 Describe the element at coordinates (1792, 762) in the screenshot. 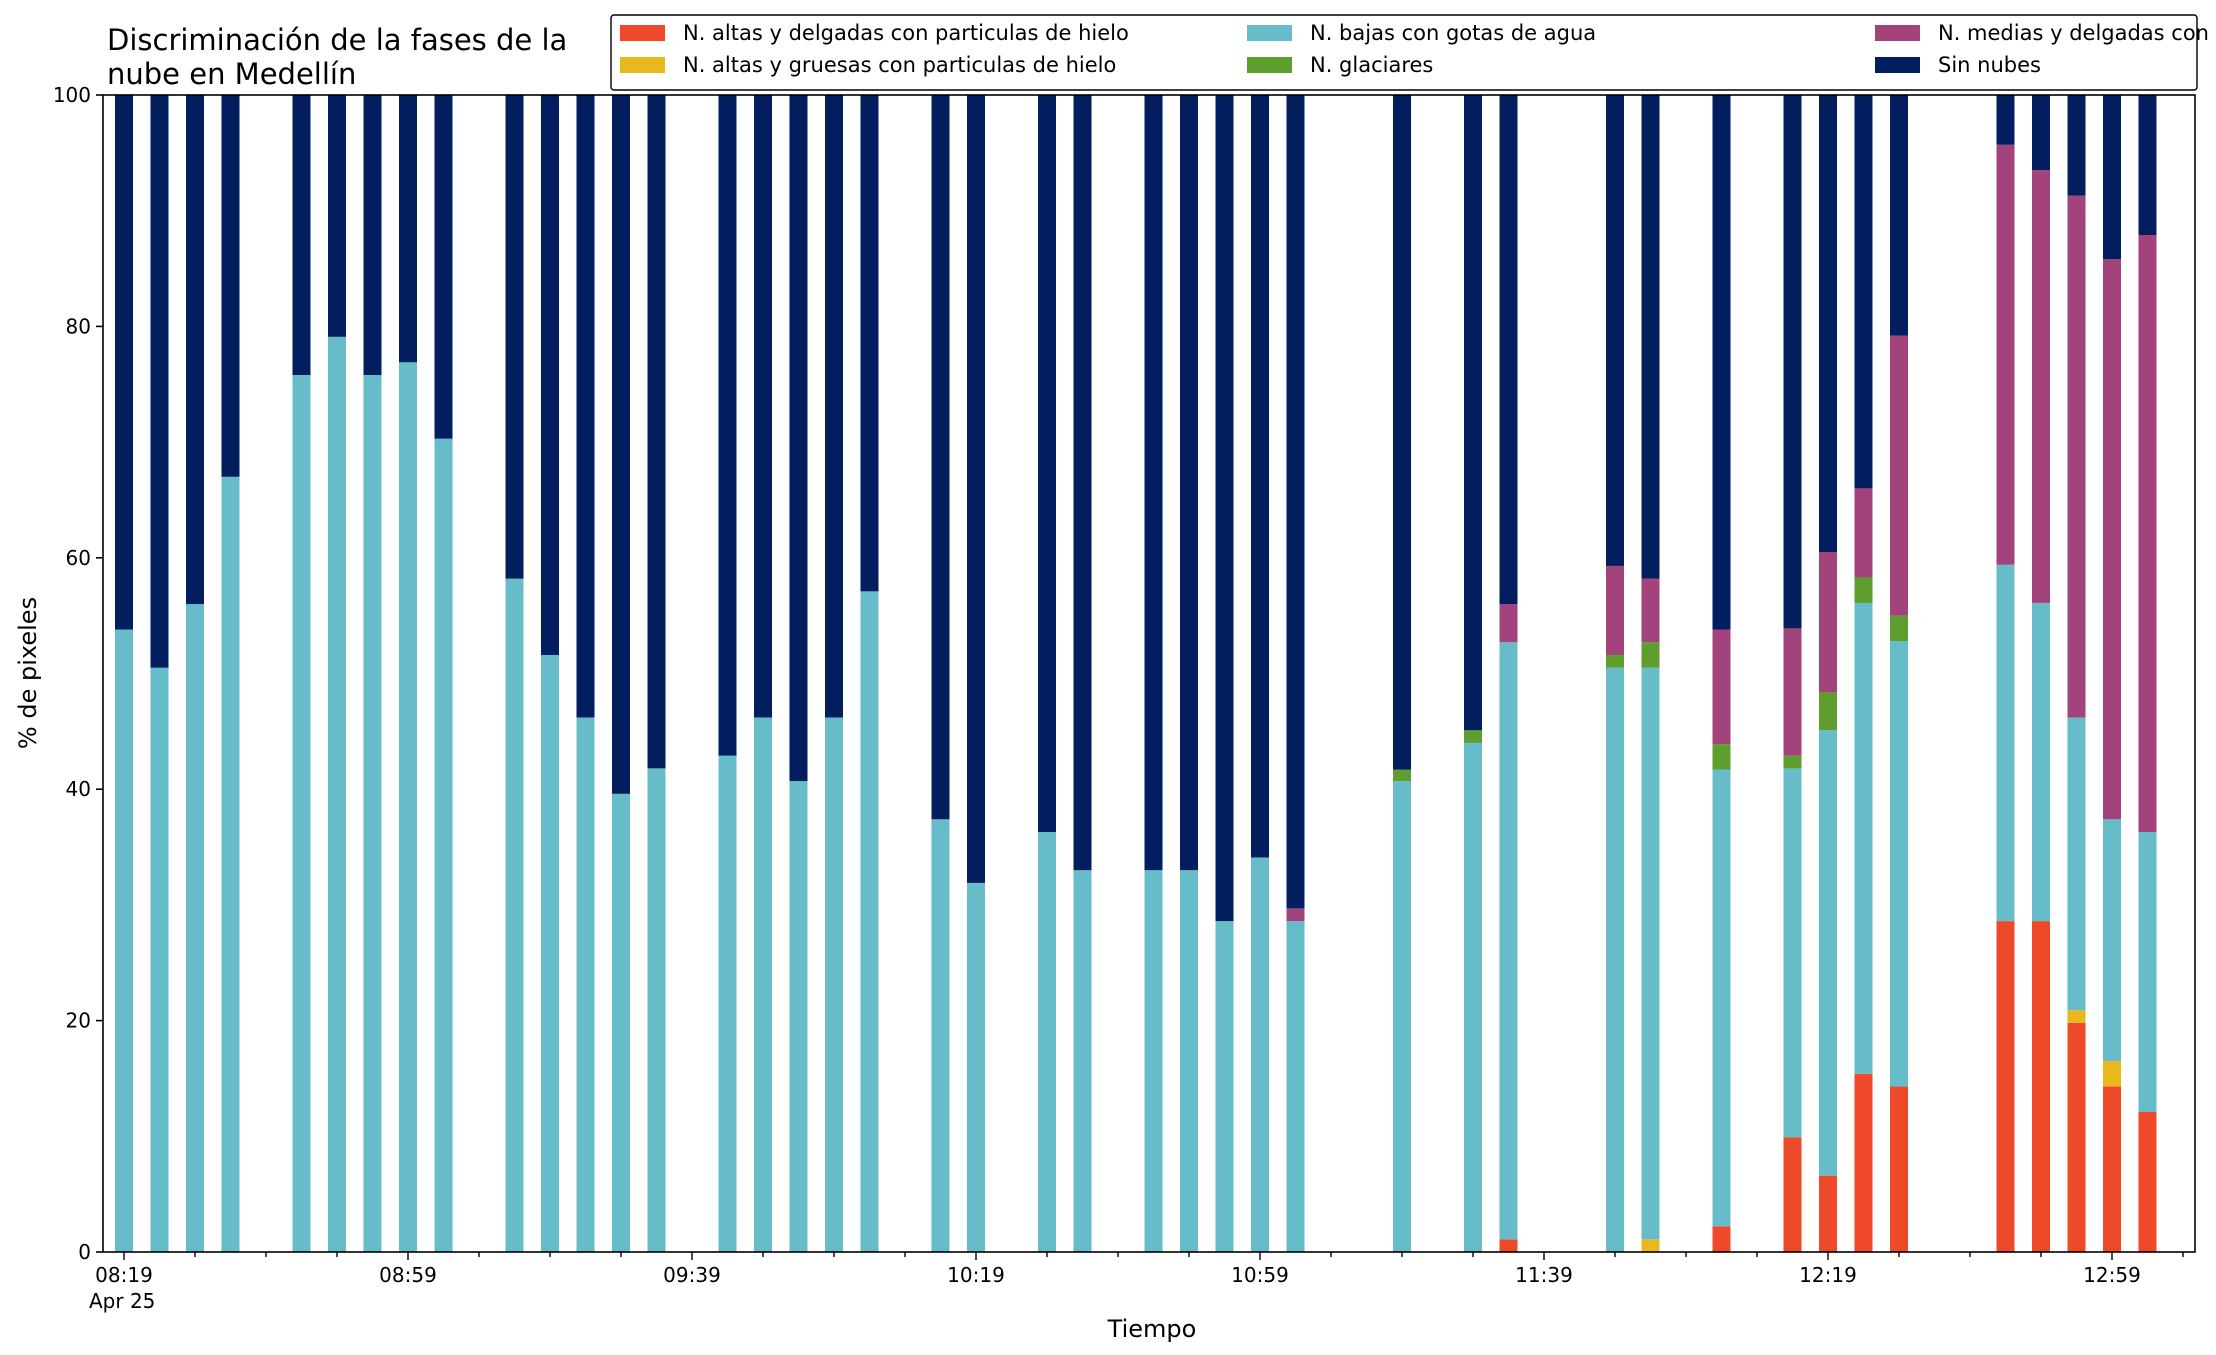

I see `bar-segment-1214-s3` at that location.